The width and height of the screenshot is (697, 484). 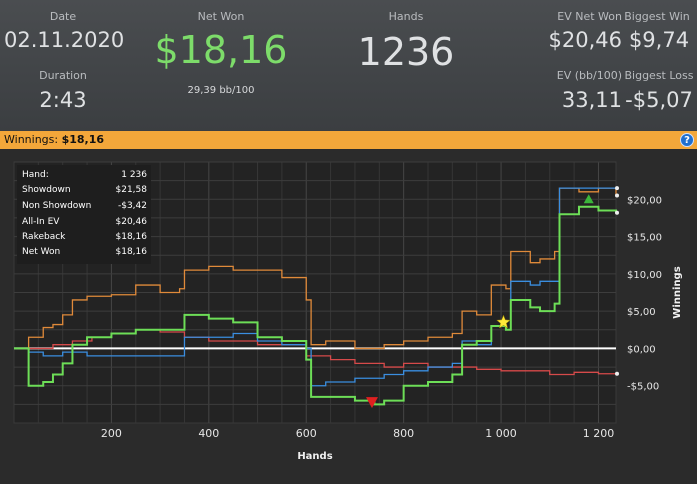 What do you see at coordinates (659, 100) in the screenshot?
I see `biggest-loss-value: -$5,07` at bounding box center [659, 100].